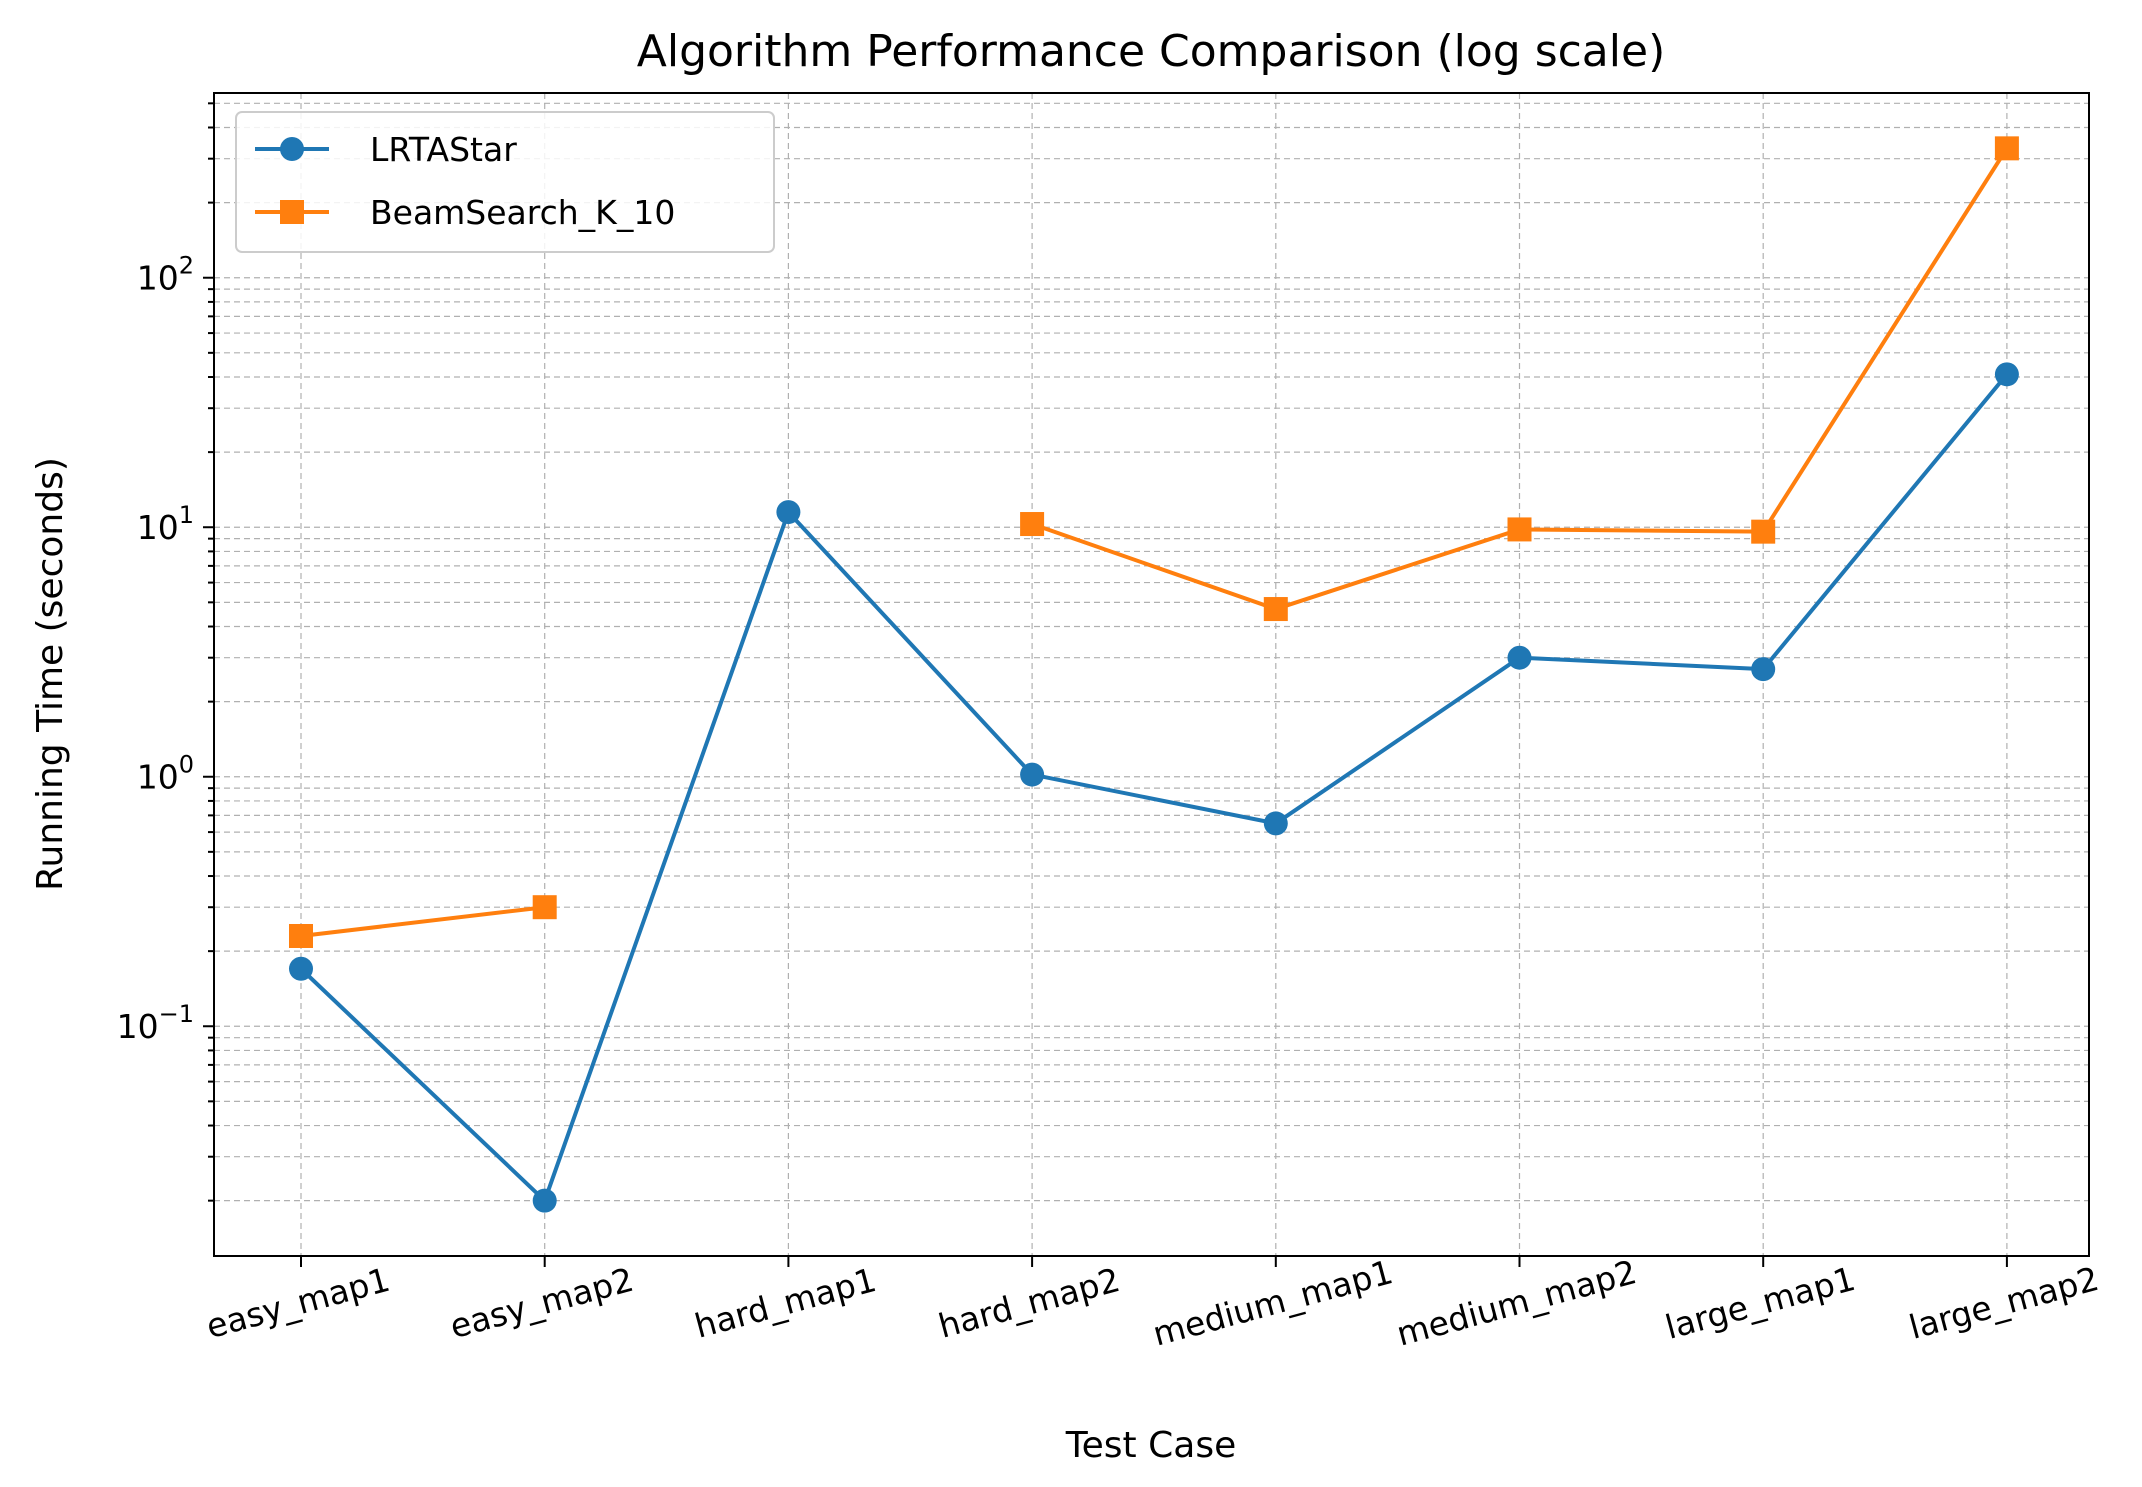 This screenshot has width=2142, height=1487. Describe the element at coordinates (50, 674) in the screenshot. I see `y-axis-label: Running Time (seconds)` at that location.